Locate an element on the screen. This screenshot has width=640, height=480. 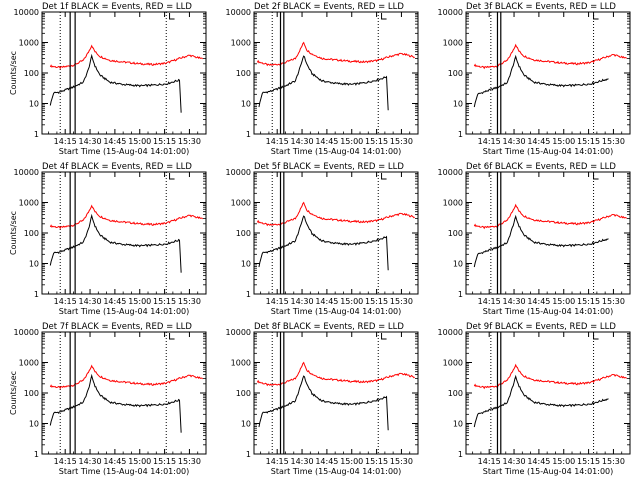
panel-title: Det 7f BLACK = Events, RED = LLD is located at coordinates (117, 327).